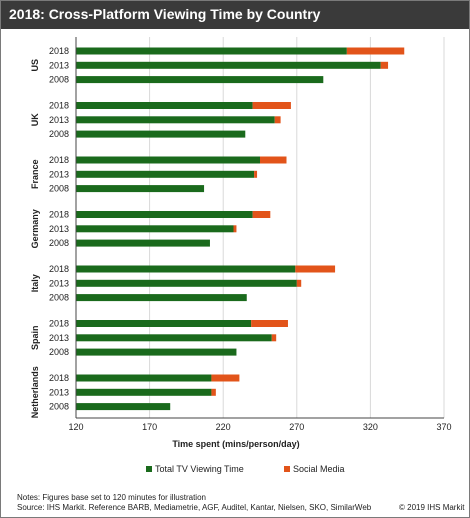  What do you see at coordinates (149, 427) in the screenshot?
I see `x-tick-label: 170` at bounding box center [149, 427].